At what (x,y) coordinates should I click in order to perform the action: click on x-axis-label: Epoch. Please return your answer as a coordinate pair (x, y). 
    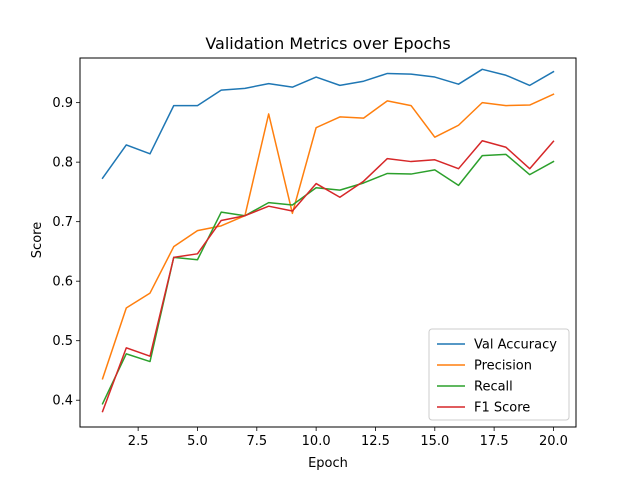
    Looking at the image, I should click on (328, 463).